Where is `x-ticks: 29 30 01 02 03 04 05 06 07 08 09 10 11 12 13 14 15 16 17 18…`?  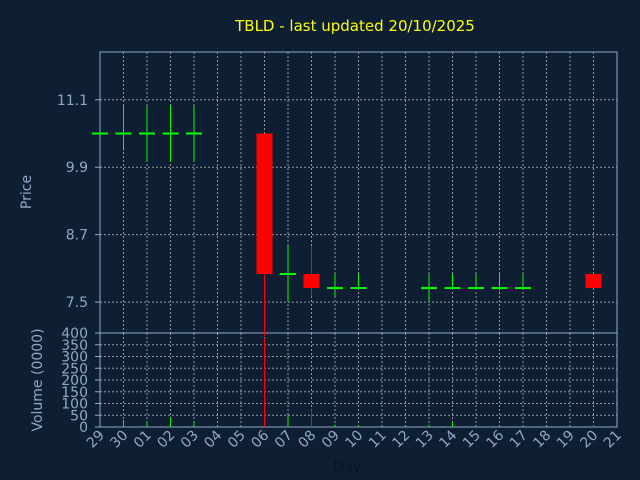
x-ticks: 29 30 01 02 03 04 05 06 07 08 09 10 11 12 13 14 15 16 17 18… is located at coordinates (354, 439).